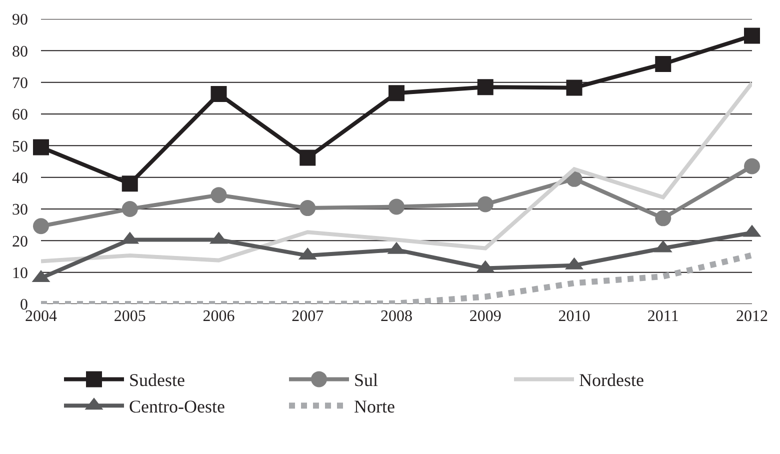 This screenshot has width=780, height=454. What do you see at coordinates (157, 380) in the screenshot?
I see `legend-label: Sudeste` at bounding box center [157, 380].